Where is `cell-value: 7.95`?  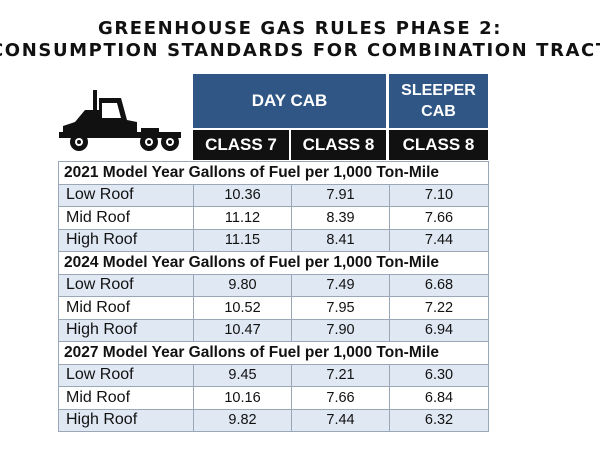 cell-value: 7.95 is located at coordinates (340, 308).